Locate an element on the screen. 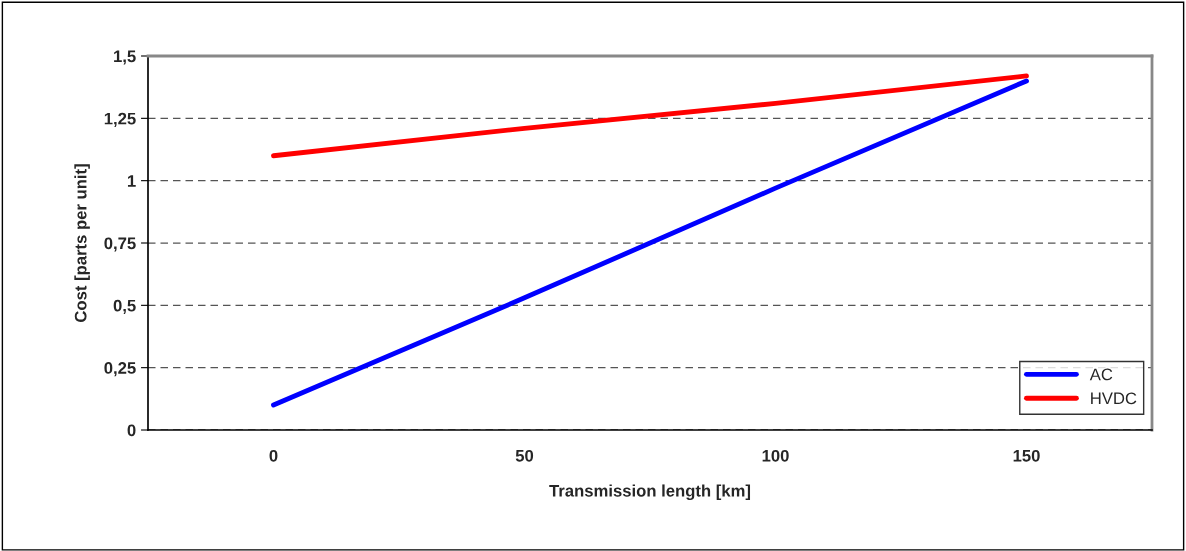 The height and width of the screenshot is (551, 1186). x-tick-label: 150 is located at coordinates (1026, 455).